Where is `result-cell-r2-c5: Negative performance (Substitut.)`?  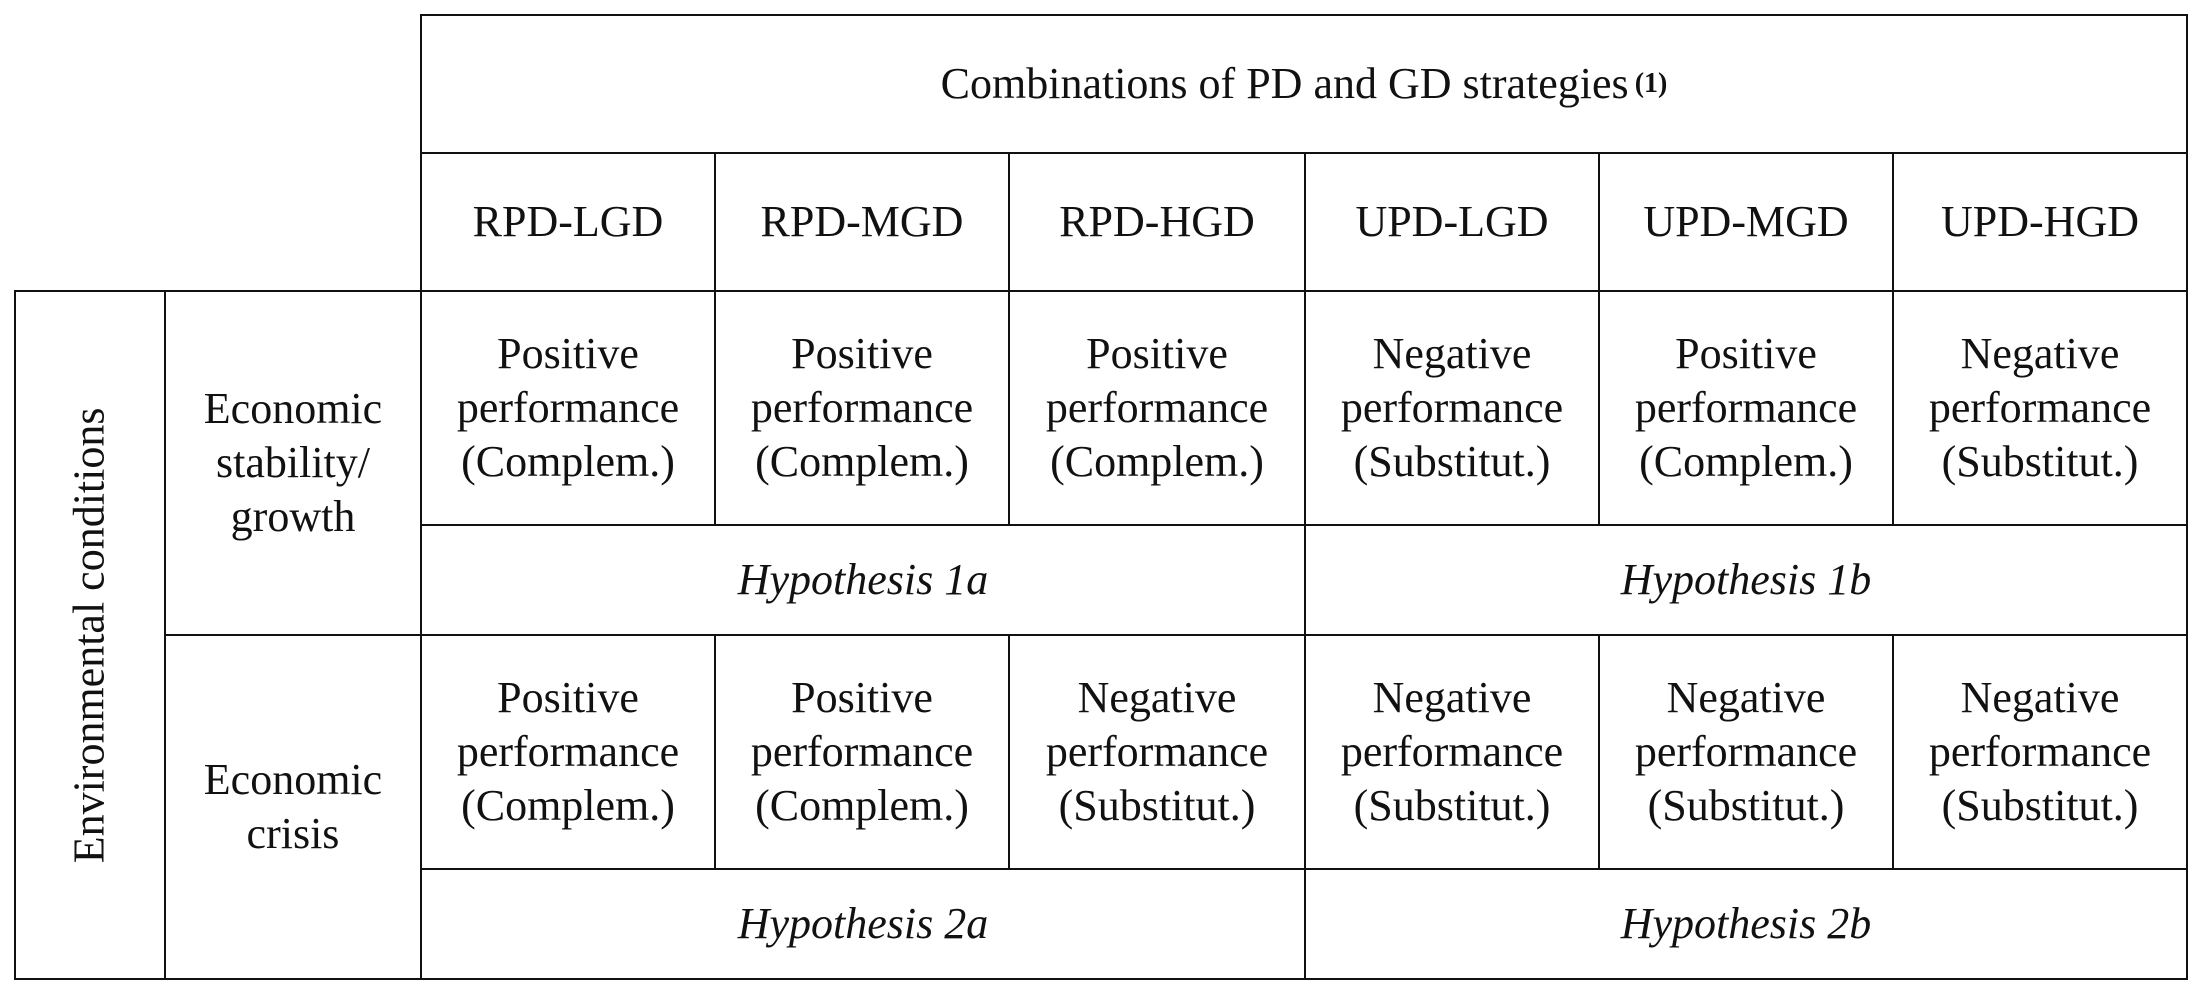
result-cell-r2-c5: Negative performance (Substitut.) is located at coordinates (1746, 752).